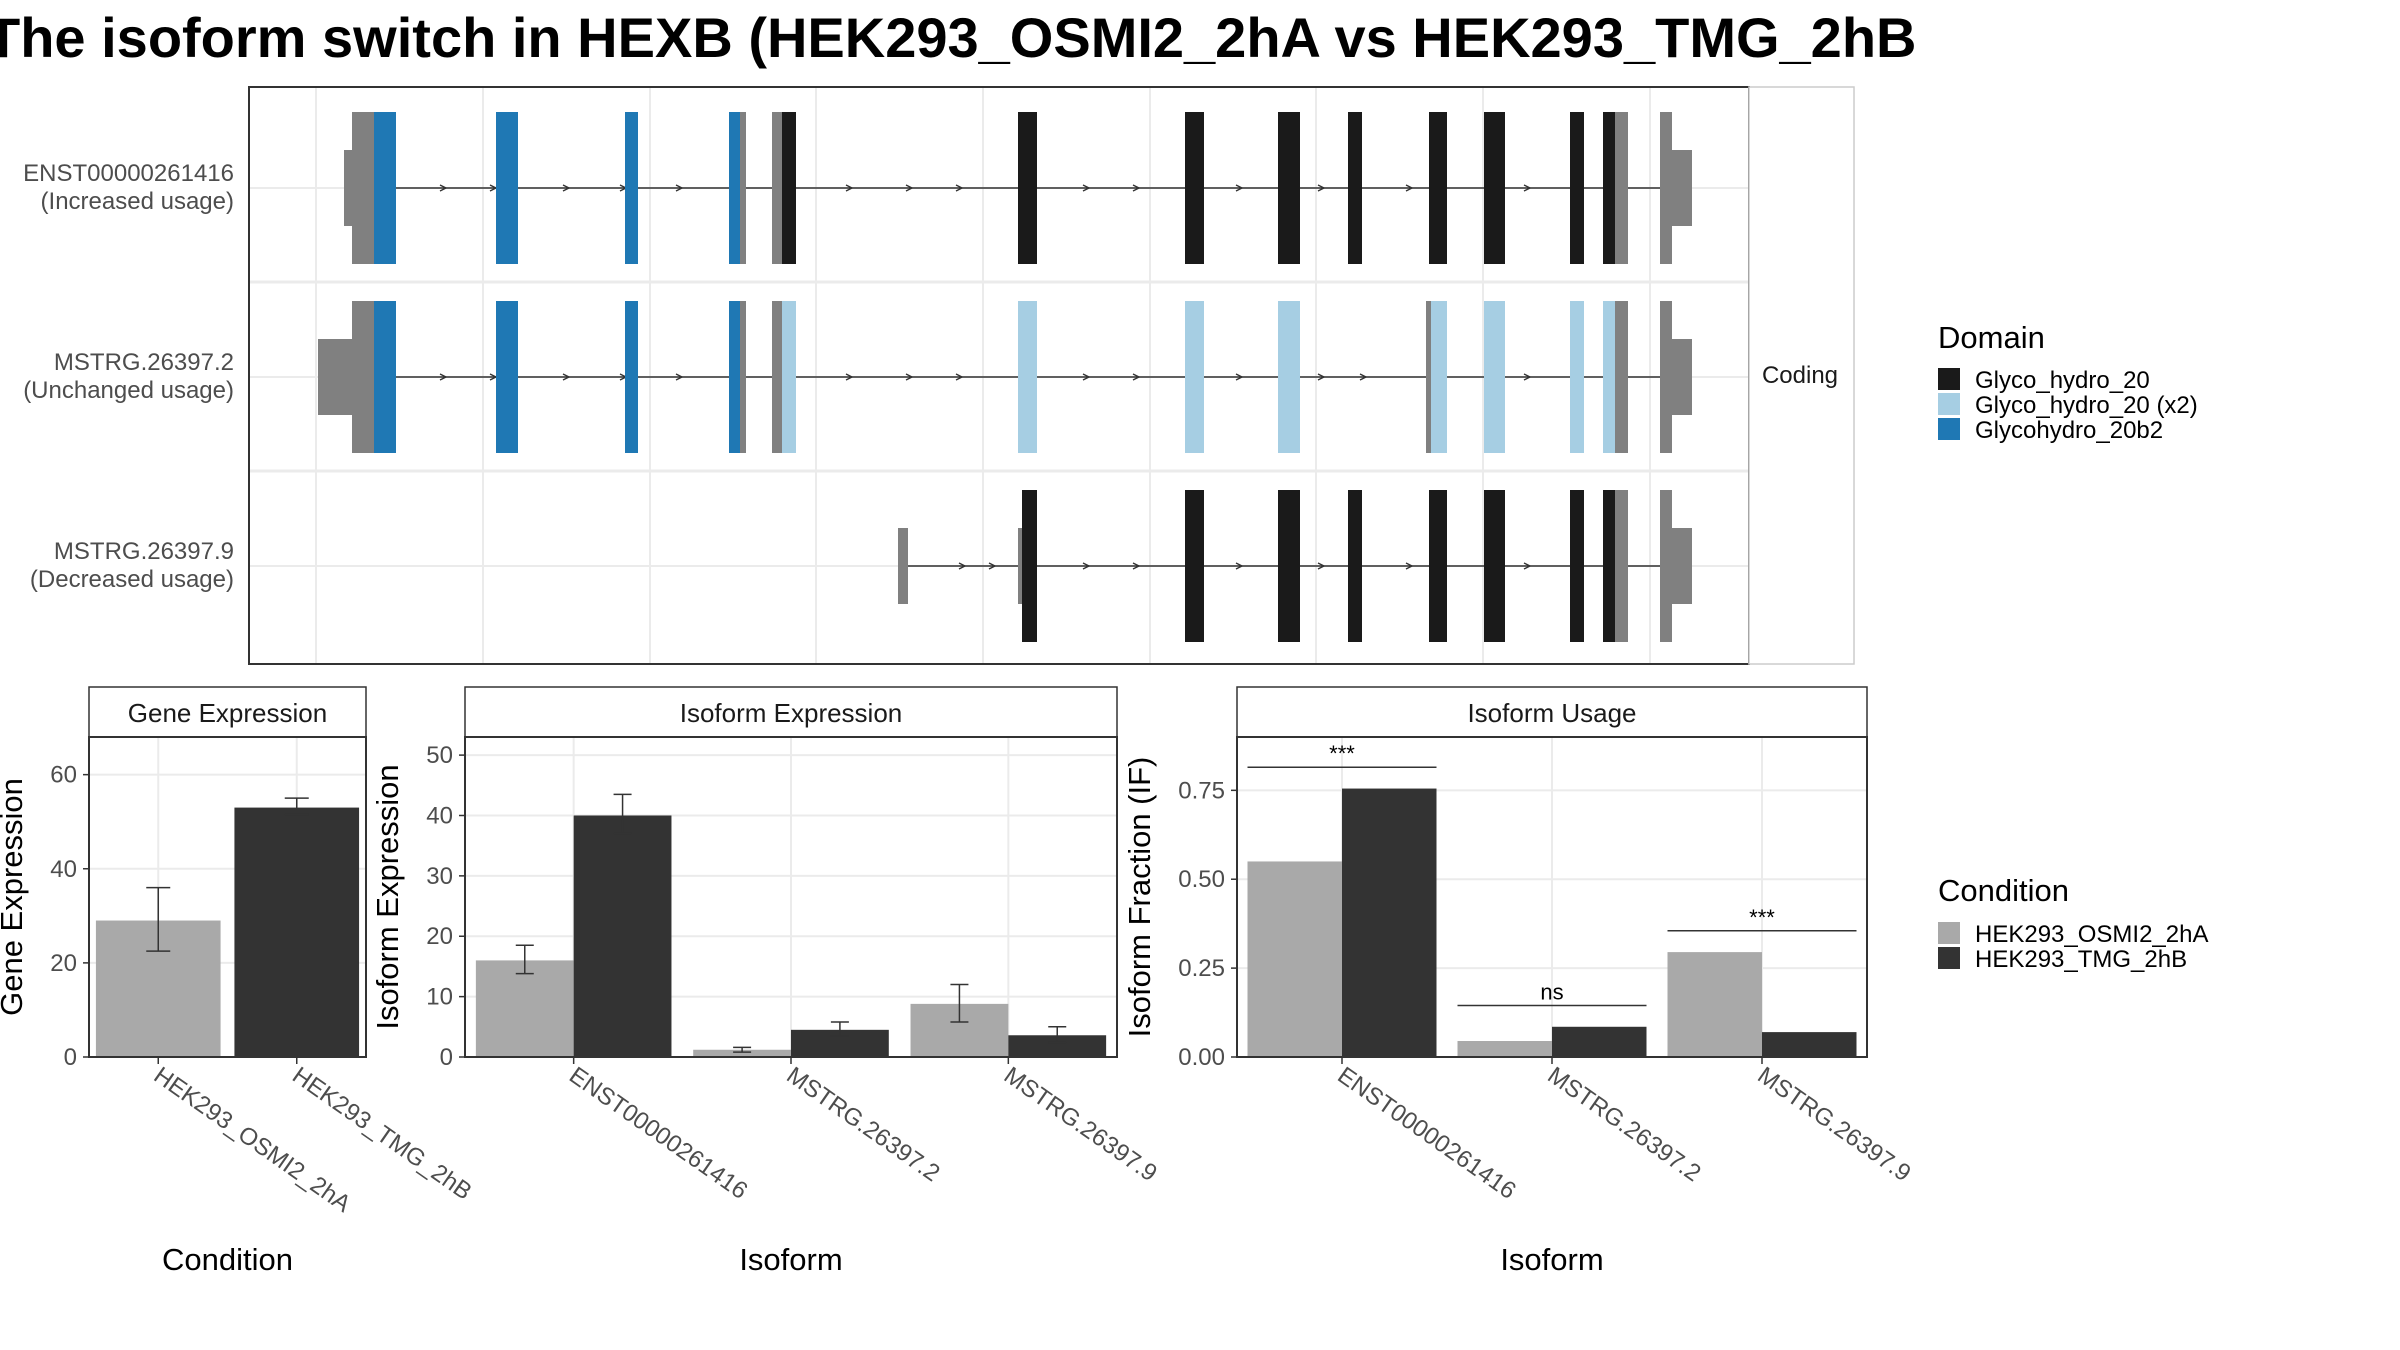 The width and height of the screenshot is (2400, 1350). I want to click on legend-key-glycohydro-20b2, so click(1949, 429).